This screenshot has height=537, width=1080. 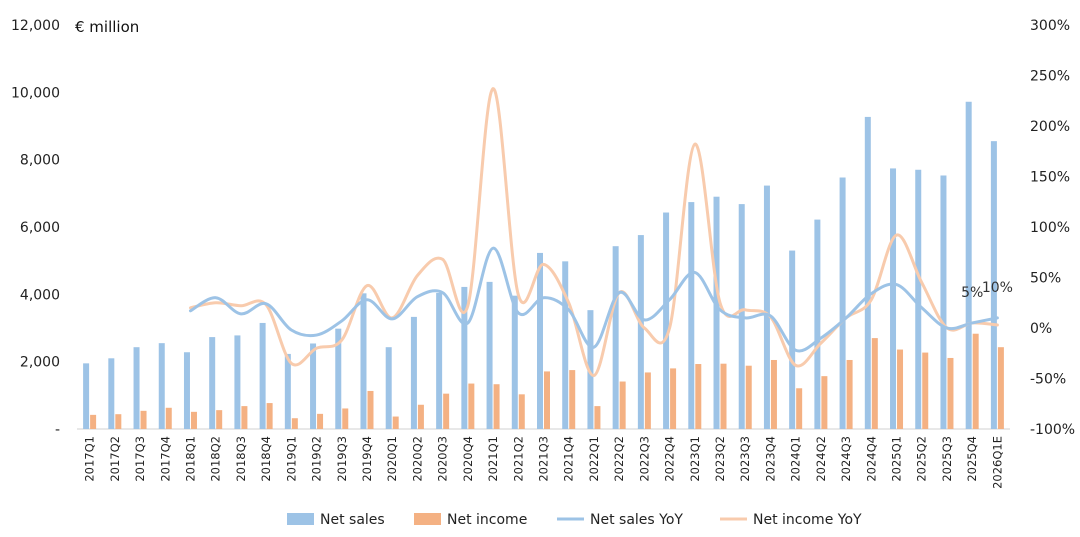 I want to click on y-axis-unit-label: € million, so click(x=107, y=27).